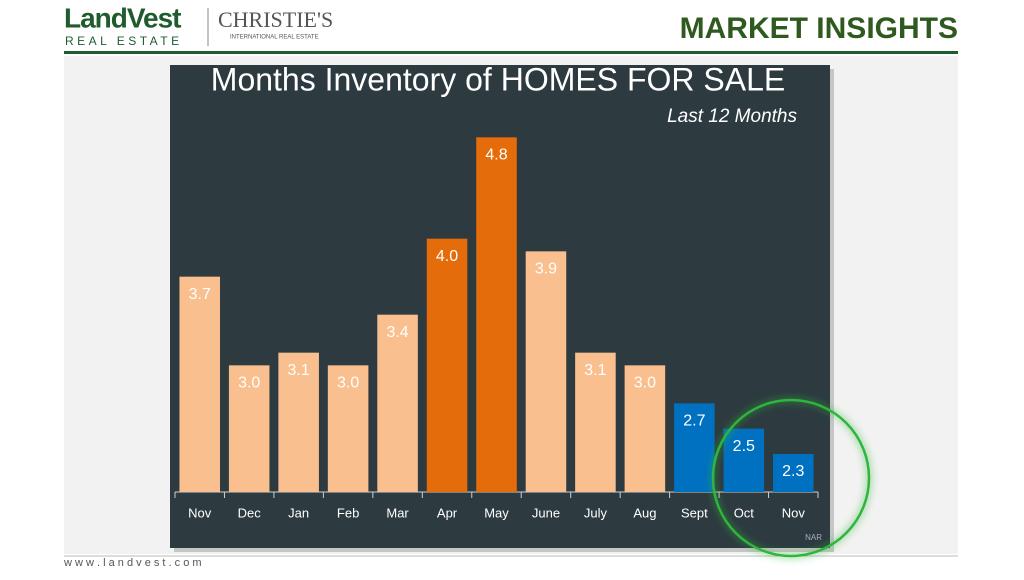 This screenshot has height=580, width=1024. What do you see at coordinates (274, 38) in the screenshot?
I see `partner-sub: INTERNATIONAL REAL ESTATE` at bounding box center [274, 38].